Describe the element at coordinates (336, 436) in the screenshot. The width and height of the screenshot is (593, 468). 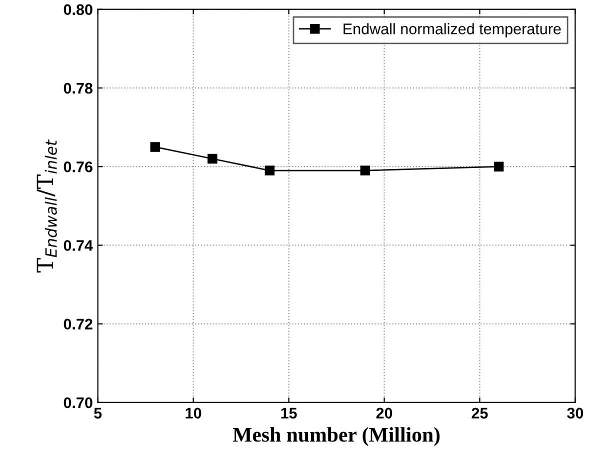
I see `x-axis-title: Mesh number (Million)` at that location.